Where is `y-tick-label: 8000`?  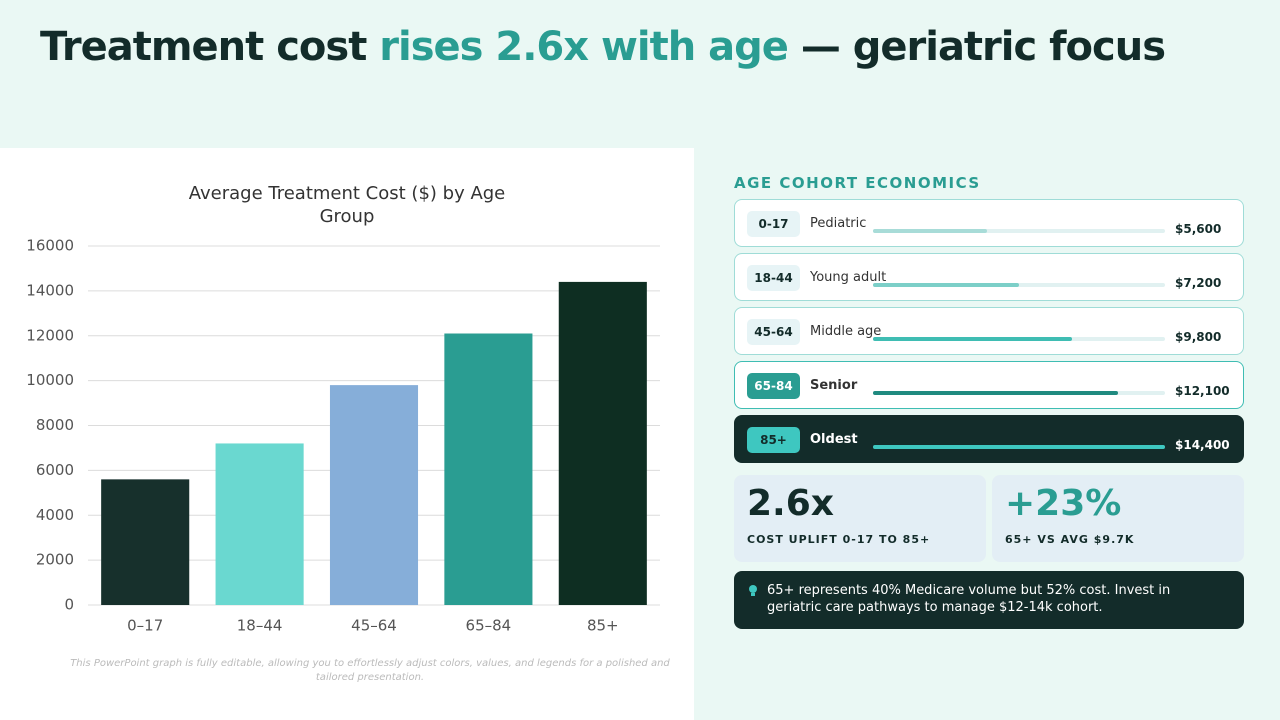 y-tick-label: 8000 is located at coordinates (55, 425).